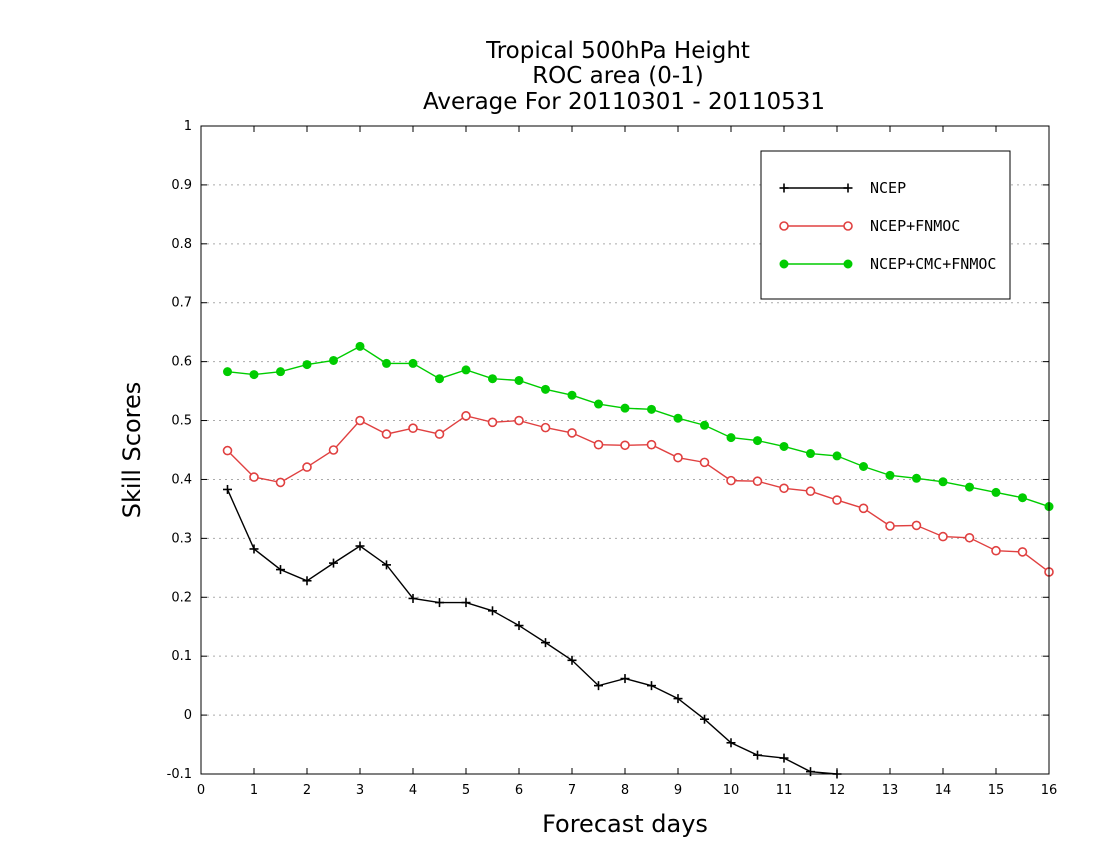 The height and width of the screenshot is (850, 1100). Describe the element at coordinates (181, 244) in the screenshot. I see `y-tick-label: 0.8` at that location.